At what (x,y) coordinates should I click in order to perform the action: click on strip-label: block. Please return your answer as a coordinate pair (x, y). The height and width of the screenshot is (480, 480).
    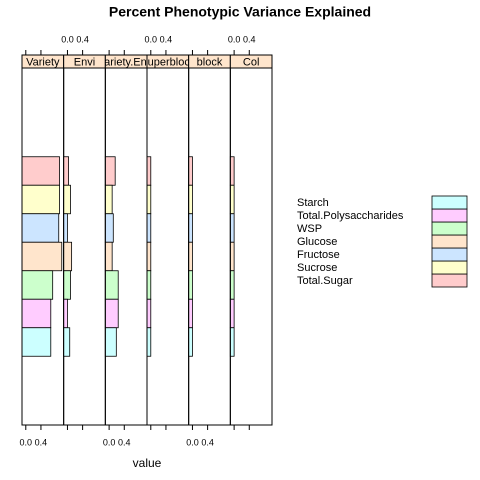
    Looking at the image, I should click on (210, 62).